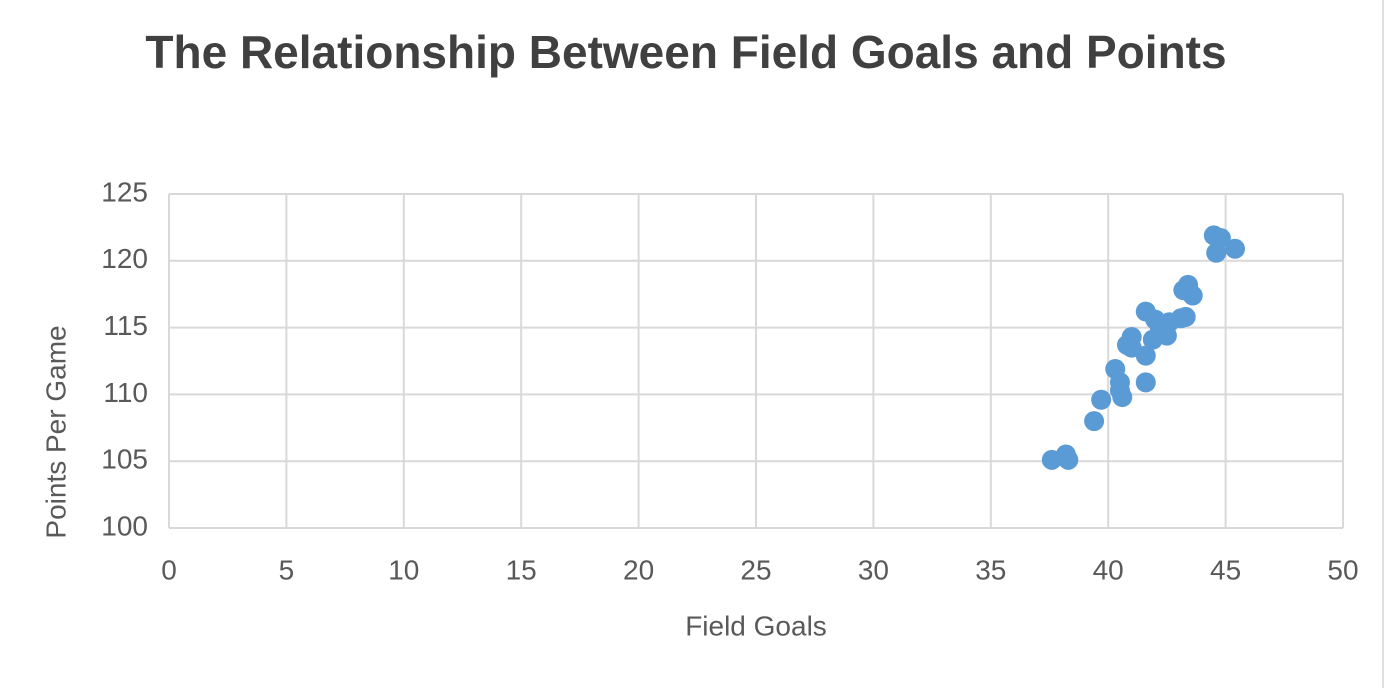 Image resolution: width=1388 pixels, height=688 pixels. Describe the element at coordinates (287, 569) in the screenshot. I see `x-tick-label: 5` at that location.